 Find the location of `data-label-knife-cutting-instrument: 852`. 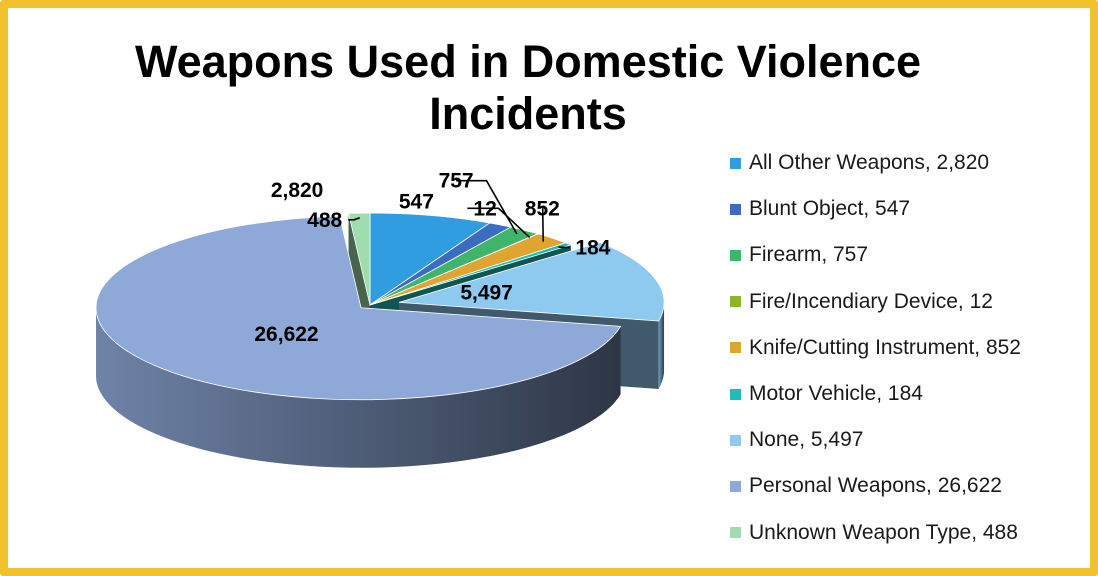

data-label-knife-cutting-instrument: 852 is located at coordinates (542, 208).